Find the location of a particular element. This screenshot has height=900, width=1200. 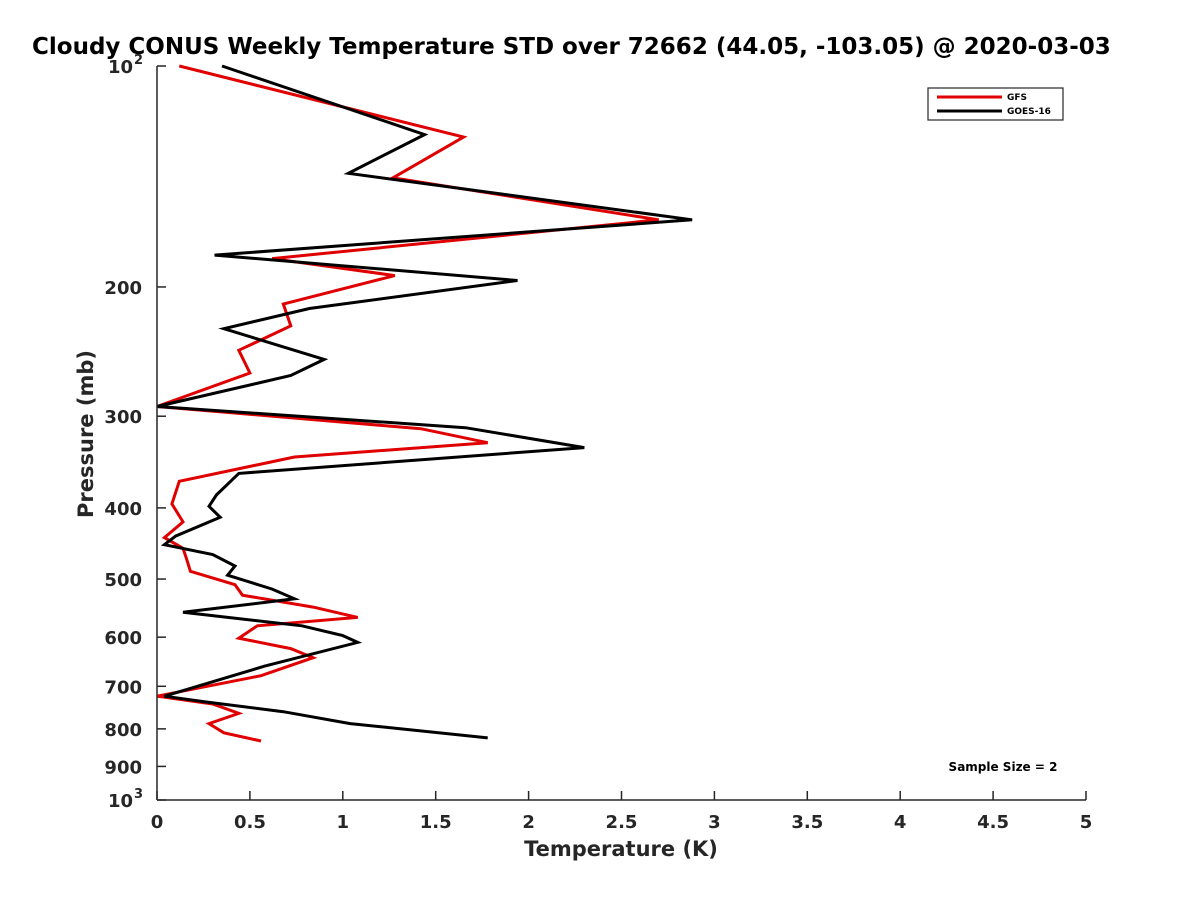

y-tick-label: 700 is located at coordinates (123, 687).